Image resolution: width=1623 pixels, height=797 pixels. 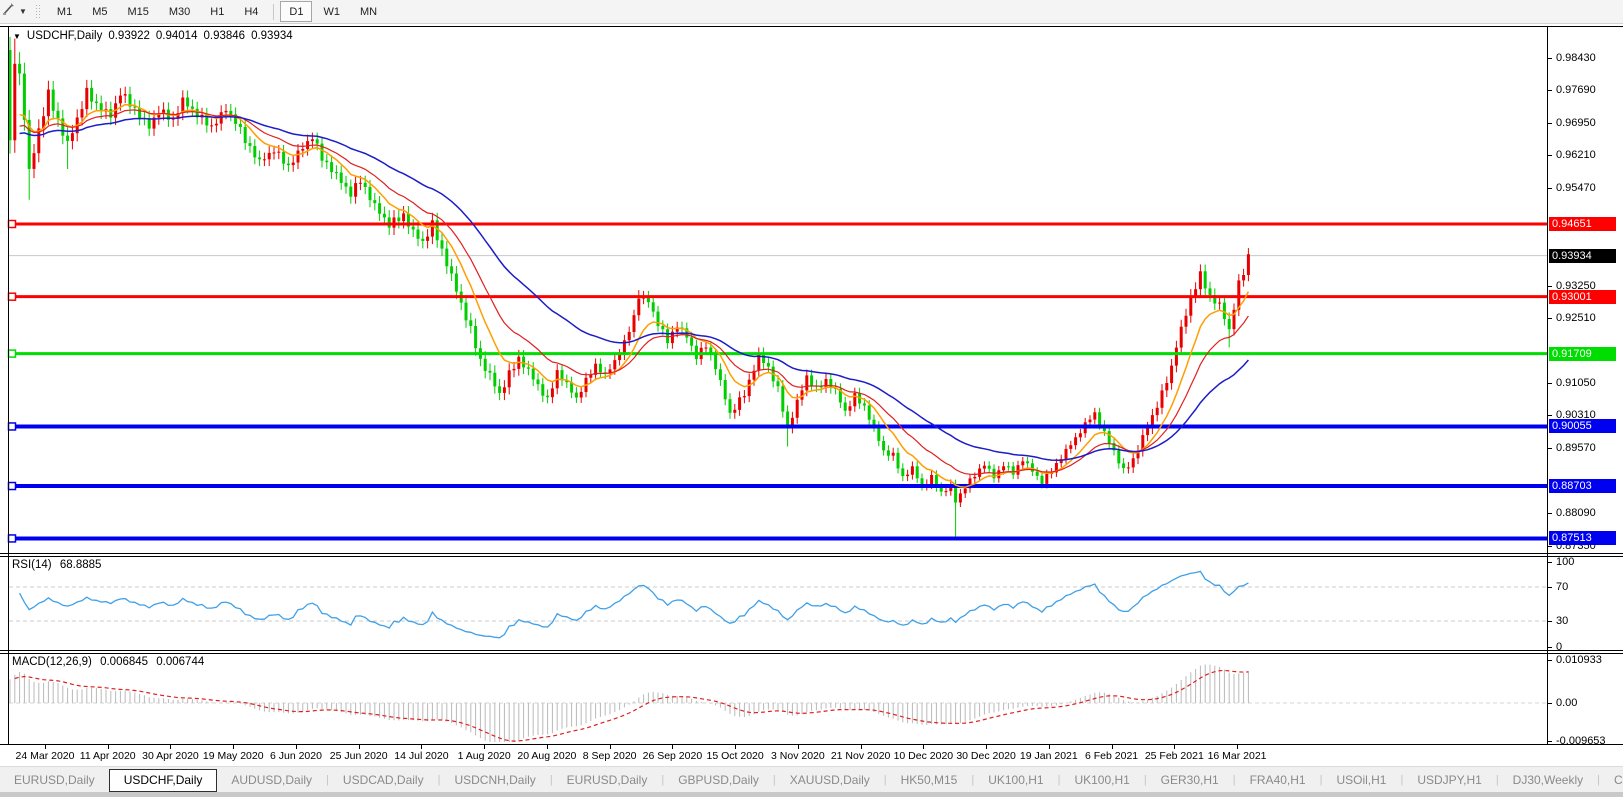 What do you see at coordinates (224, 36) in the screenshot?
I see `ohlc-low: 0.93846` at bounding box center [224, 36].